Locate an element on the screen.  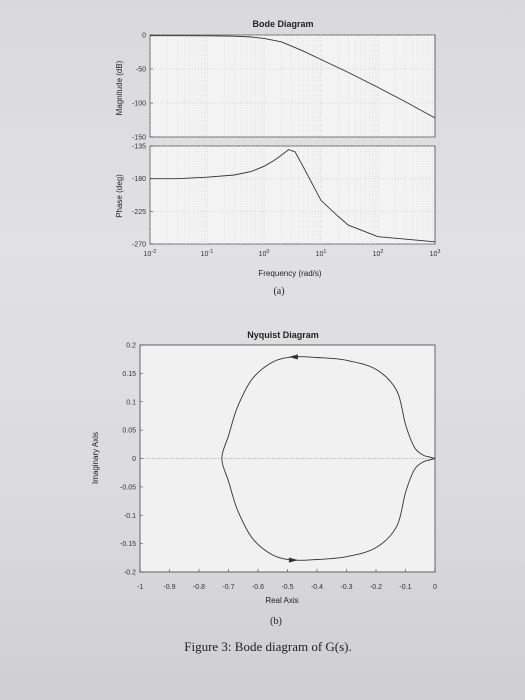
frequency-xlabel: Frequency (rad/s) is located at coordinates (289, 273).